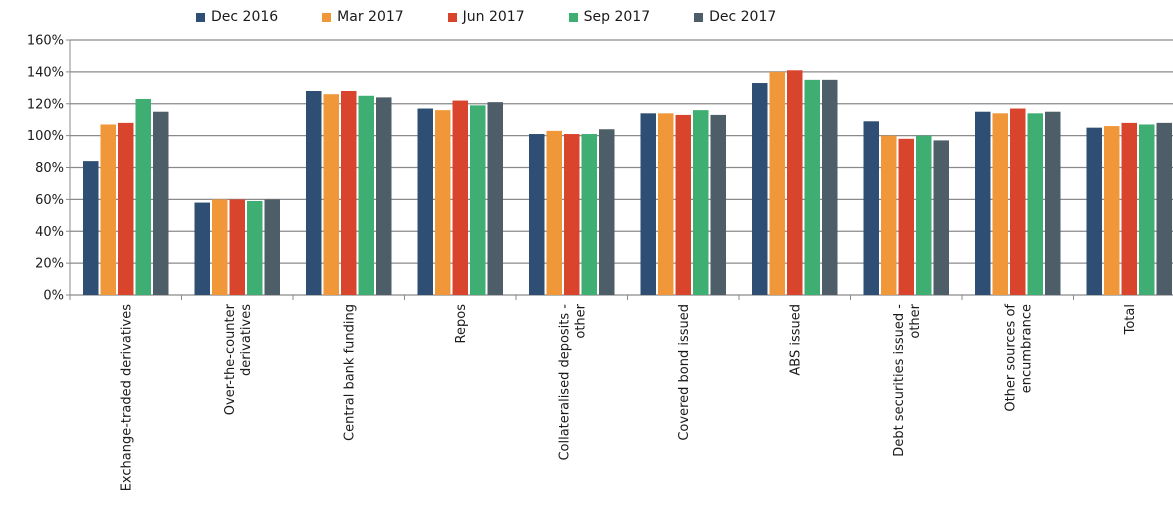 The height and width of the screenshot is (519, 1173). What do you see at coordinates (246, 340) in the screenshot?
I see `category-label-line: derivatives` at bounding box center [246, 340].